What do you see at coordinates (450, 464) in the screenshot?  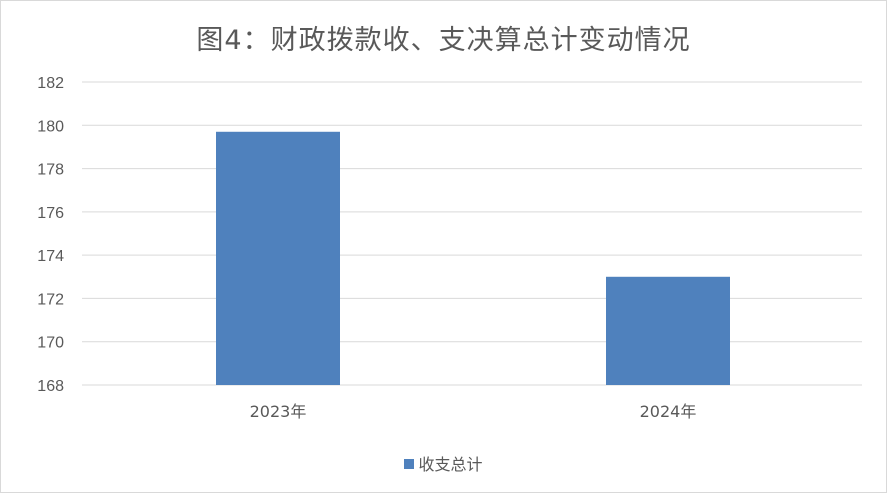 I see `legend-label: 收支总计` at bounding box center [450, 464].